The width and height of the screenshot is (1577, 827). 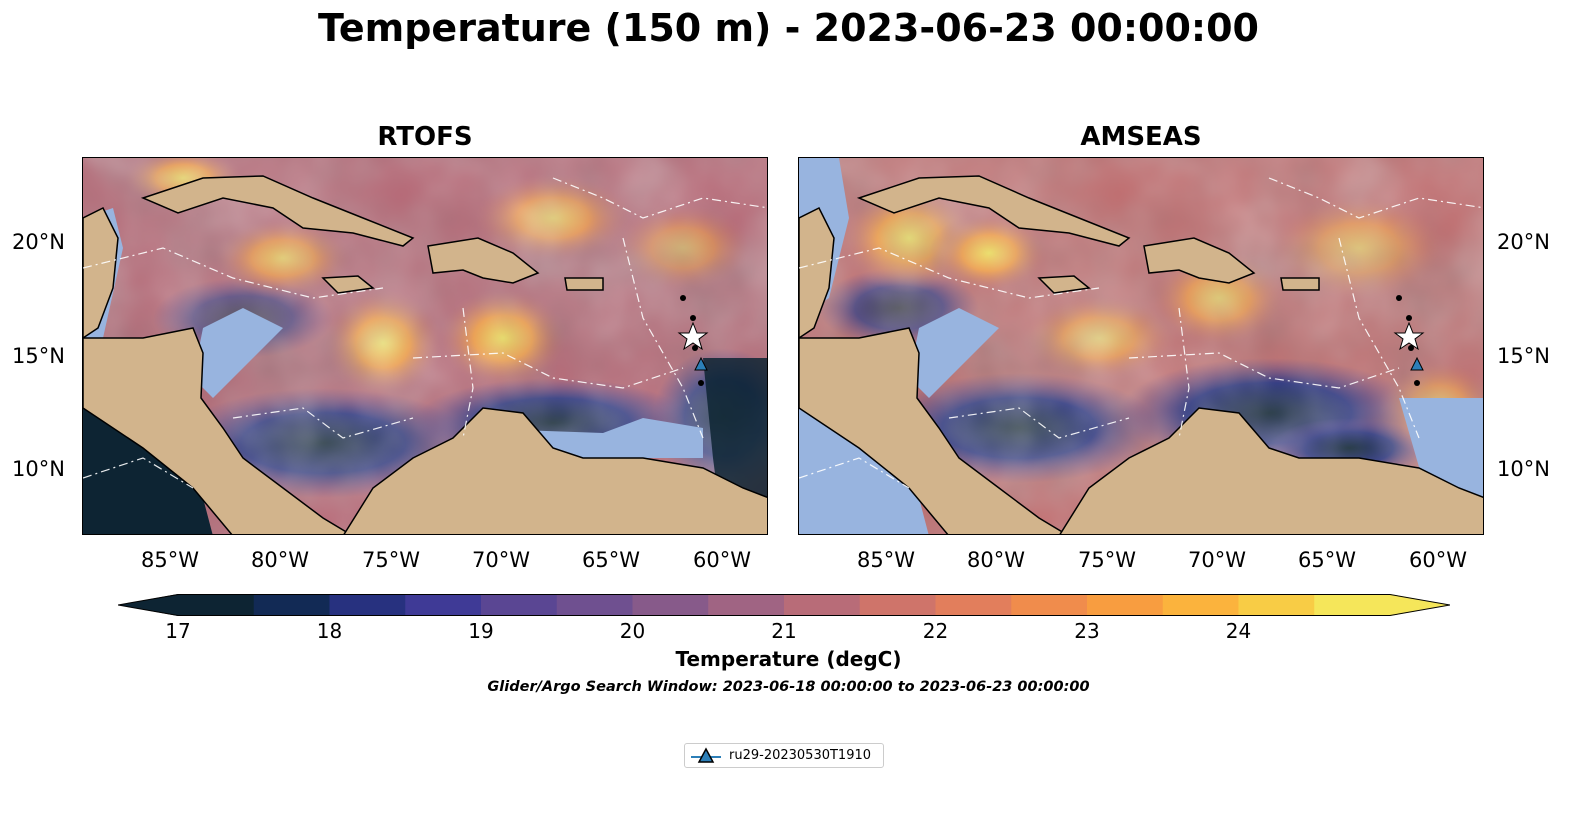 What do you see at coordinates (38, 242) in the screenshot?
I see `lat-label-left-20: 20°N` at bounding box center [38, 242].